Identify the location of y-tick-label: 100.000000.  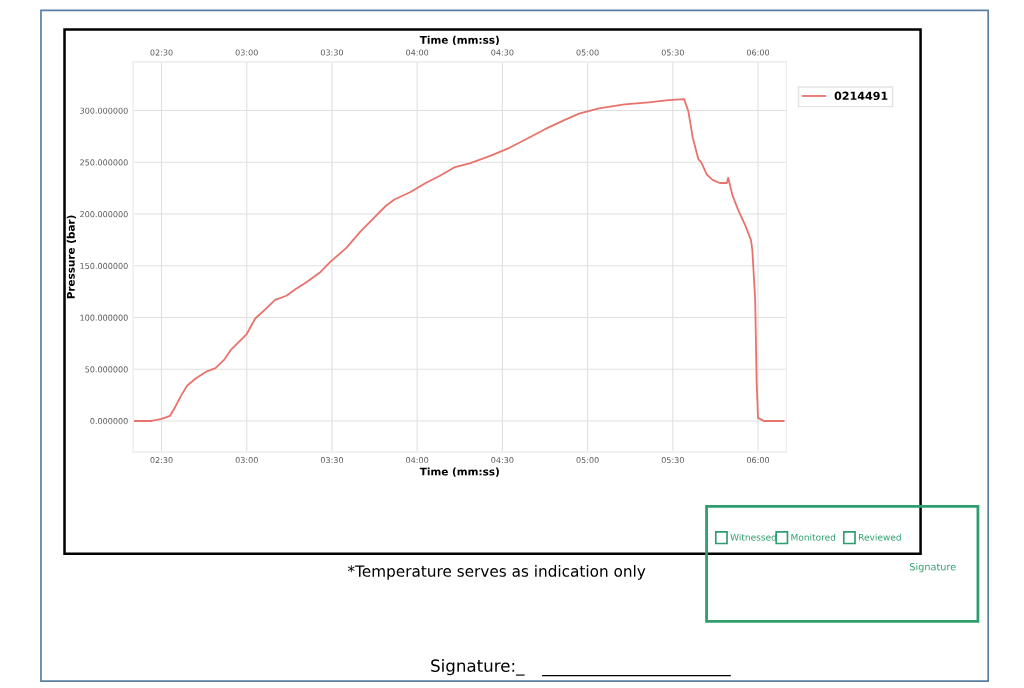
(104, 317).